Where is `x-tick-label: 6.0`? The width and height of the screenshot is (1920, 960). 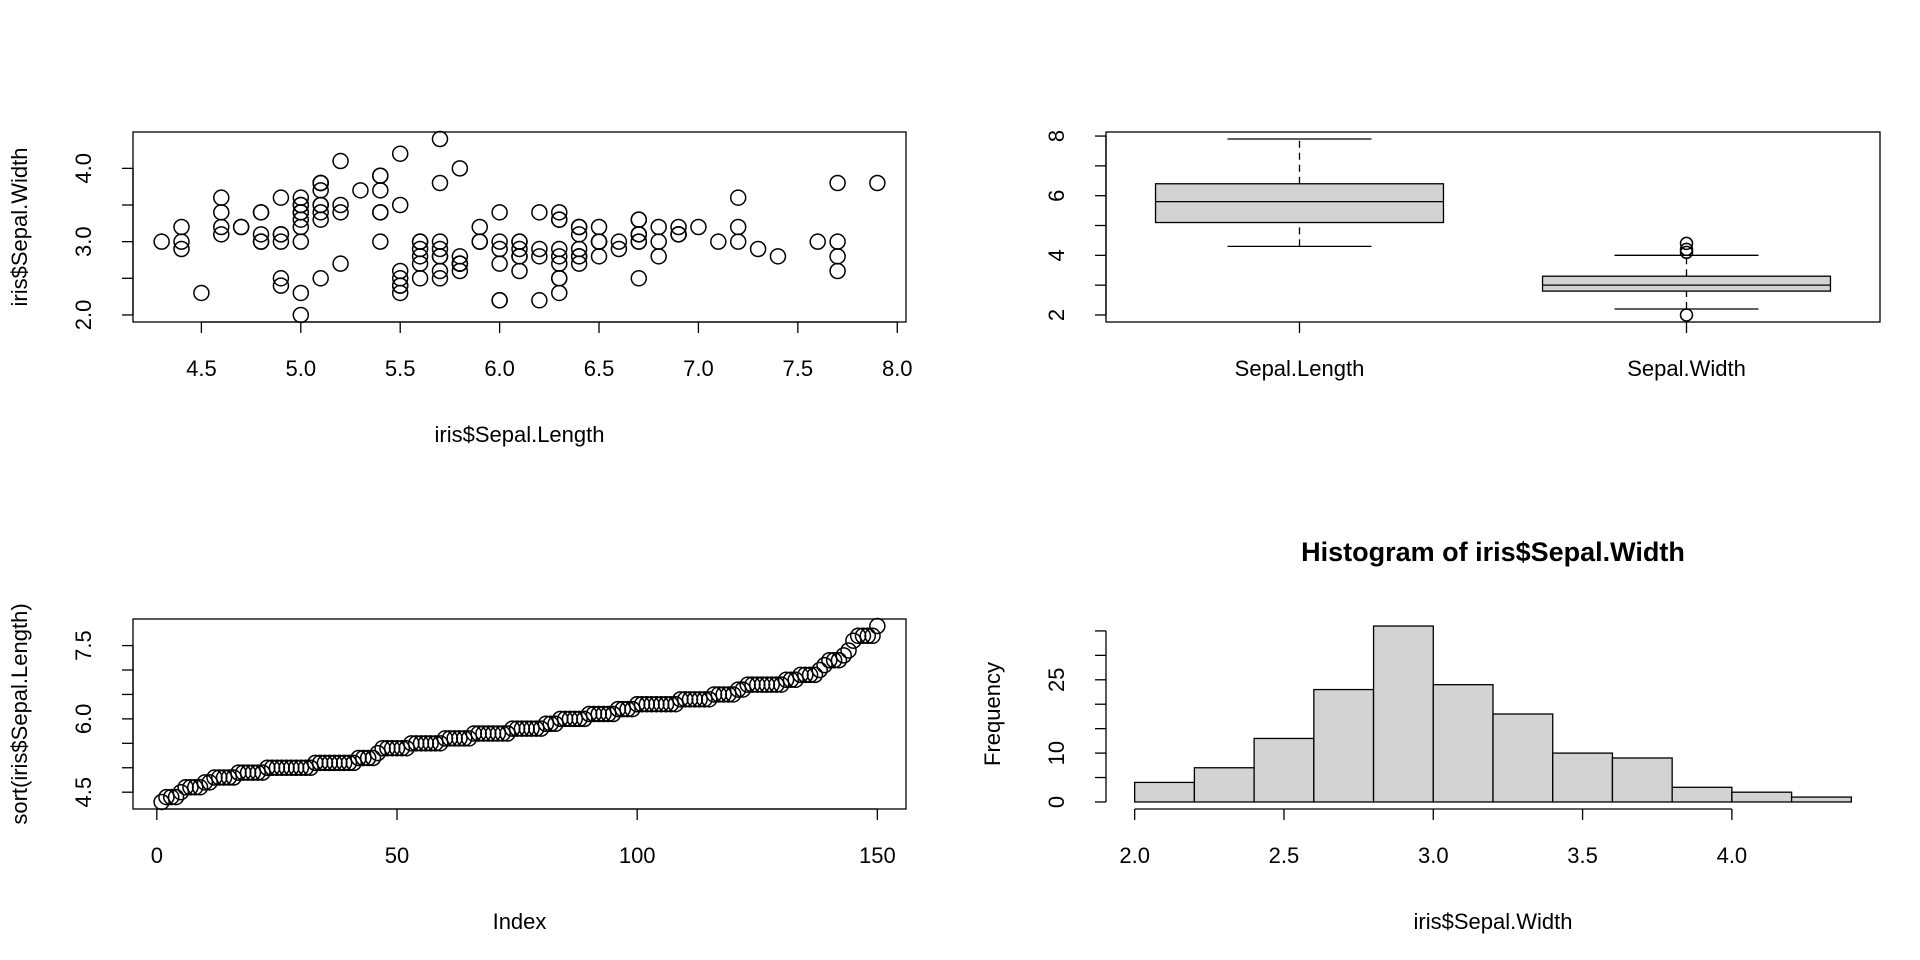
x-tick-label: 6.0 is located at coordinates (499, 368).